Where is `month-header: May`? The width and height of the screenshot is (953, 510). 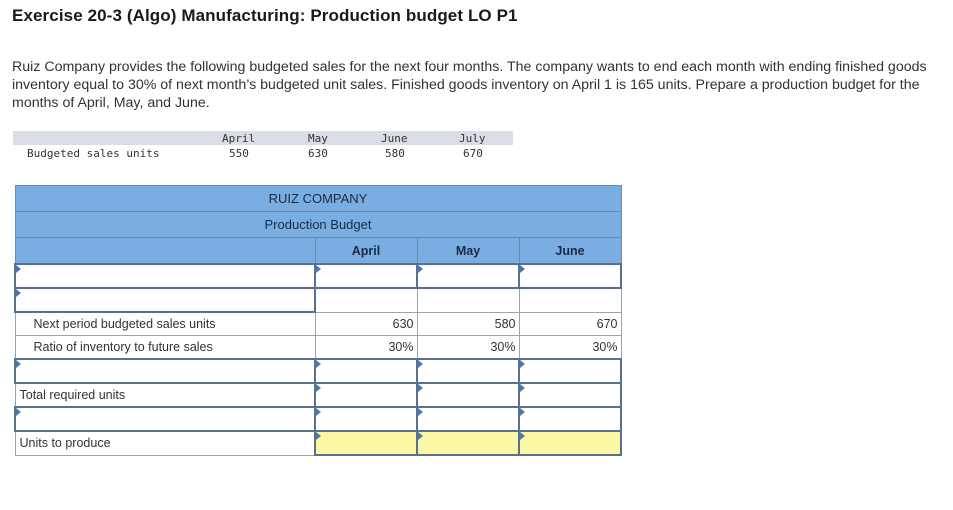 month-header: May is located at coordinates (318, 138).